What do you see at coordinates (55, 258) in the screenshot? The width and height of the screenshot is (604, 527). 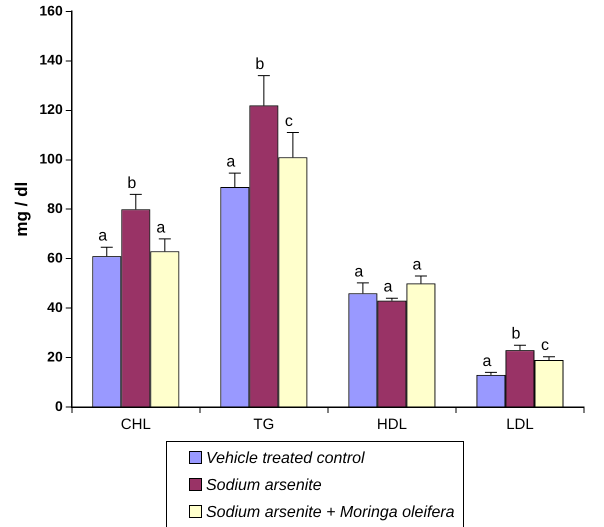 I see `y-tick-label: 60` at bounding box center [55, 258].